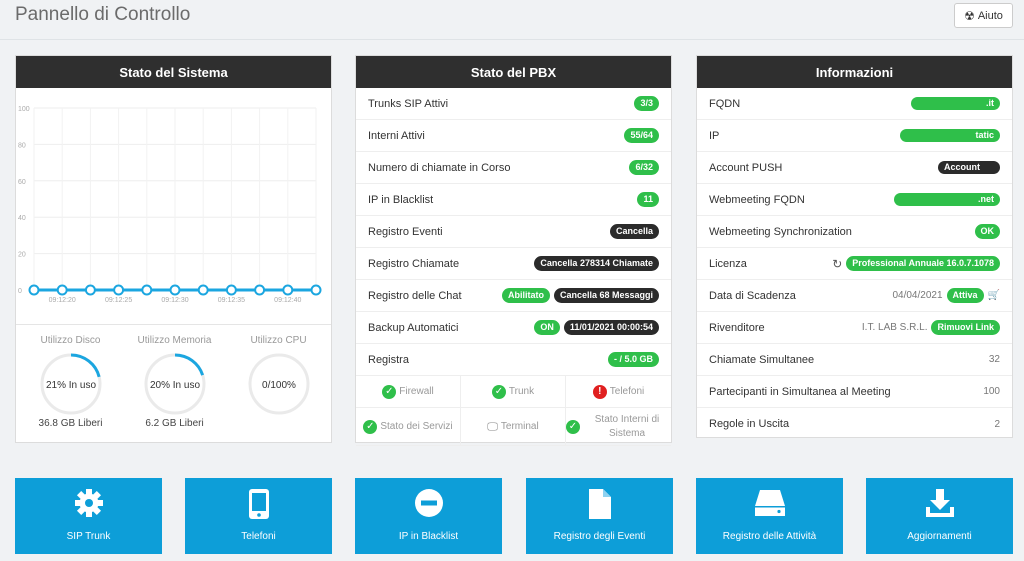 The height and width of the screenshot is (561, 1024). What do you see at coordinates (20, 291) in the screenshot?
I see `y-tick-label: 0` at bounding box center [20, 291].